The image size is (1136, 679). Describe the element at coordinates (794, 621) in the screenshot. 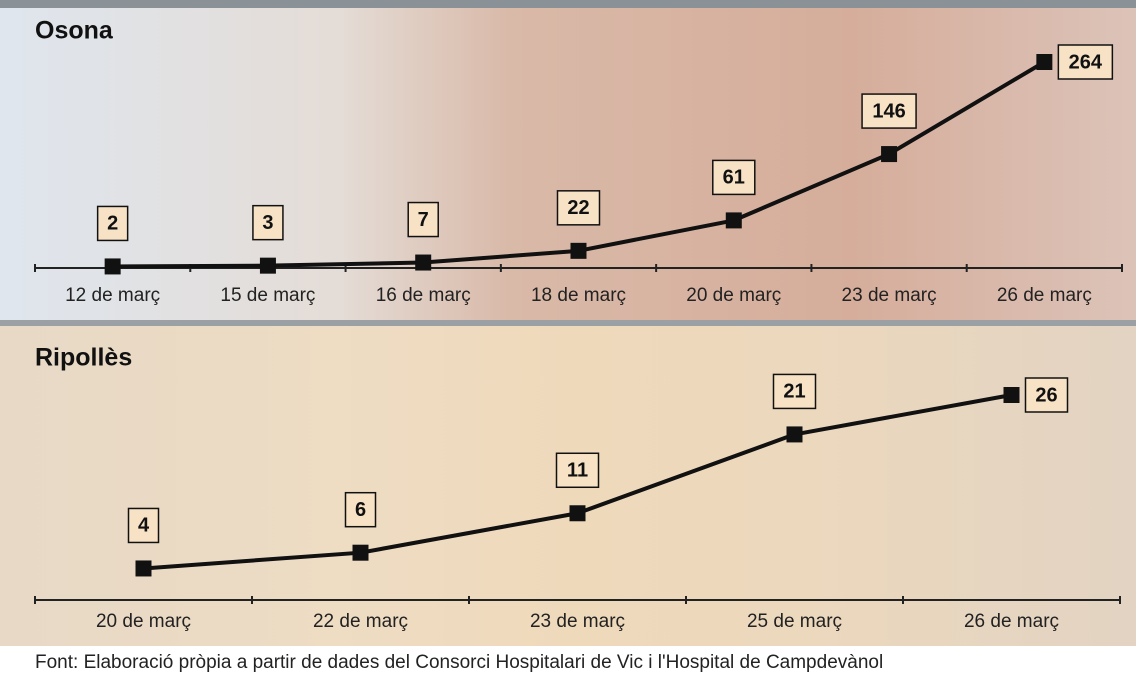

I see `x-tick-label: 25 de març` at that location.